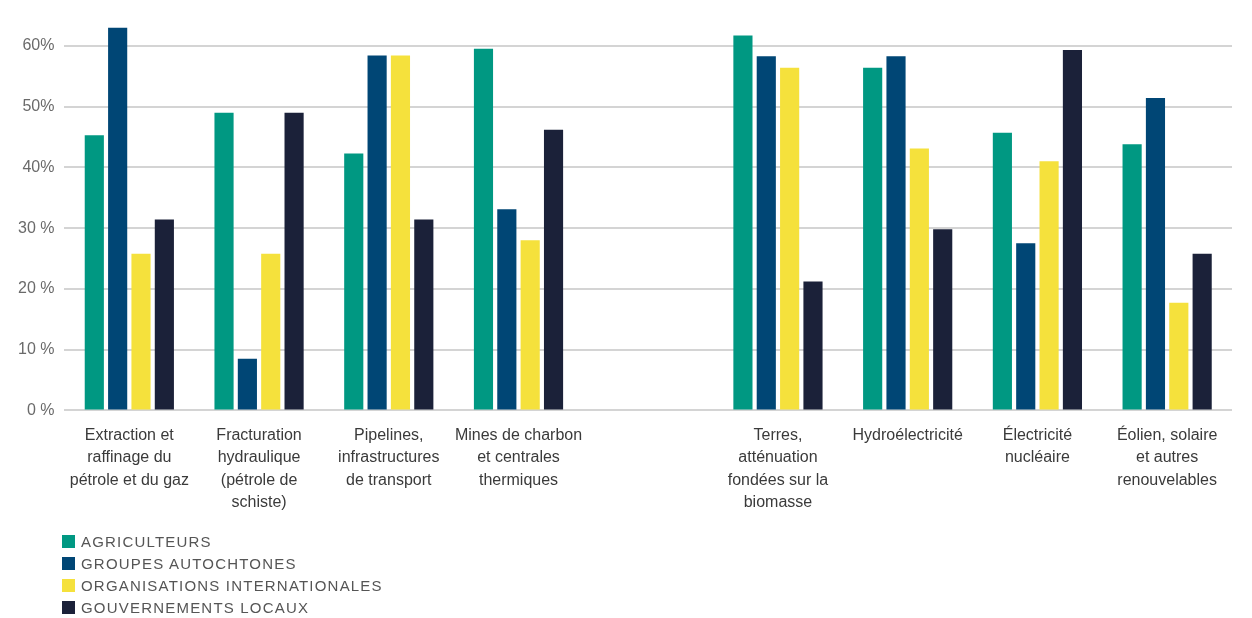 The height and width of the screenshot is (618, 1252). What do you see at coordinates (189, 563) in the screenshot?
I see `legend-label: GROUPES AUTOCHTONES` at bounding box center [189, 563].